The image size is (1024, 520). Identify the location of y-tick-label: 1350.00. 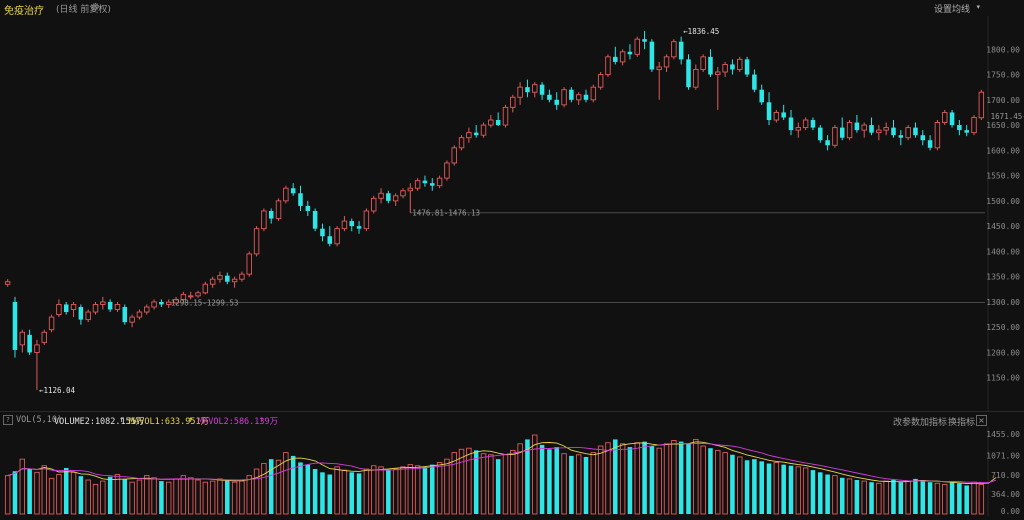
(1003, 277).